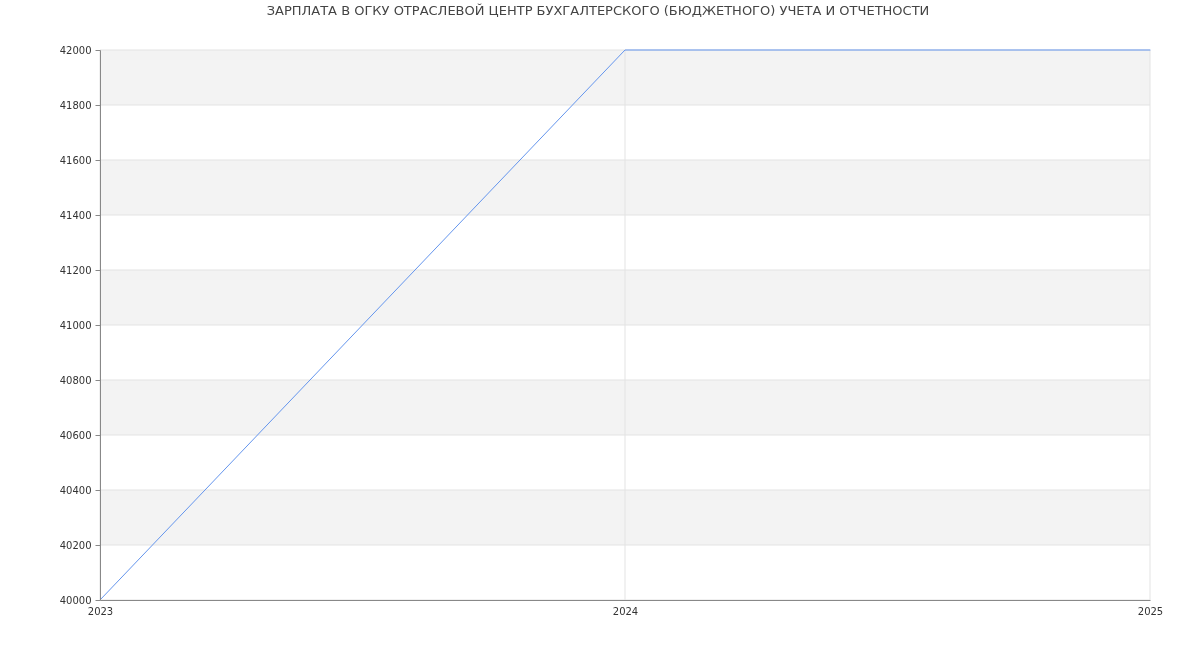 The image size is (1200, 650). What do you see at coordinates (75, 380) in the screenshot?
I see `y-tick-label: 40800` at bounding box center [75, 380].